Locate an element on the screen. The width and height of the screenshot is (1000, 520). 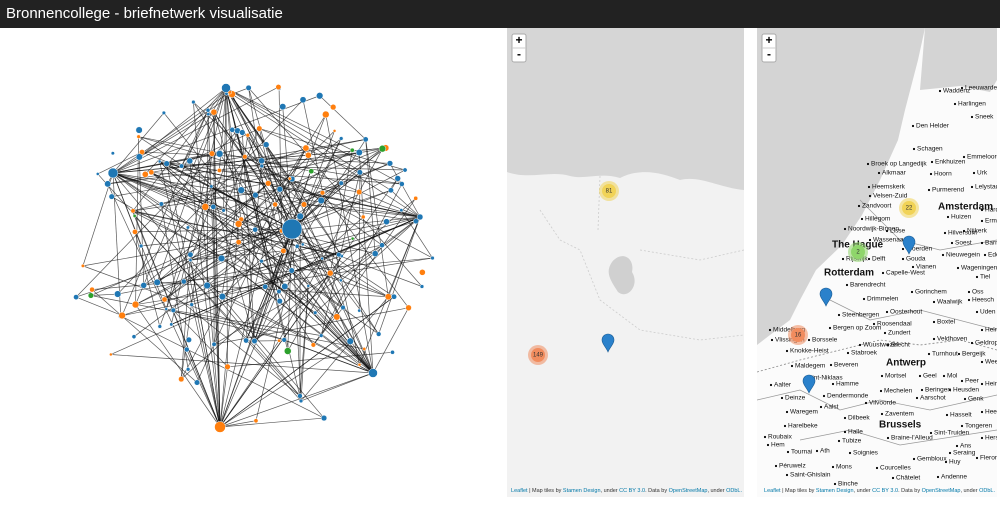
attribution-link: OpenStreetMap is located at coordinates (688, 491).